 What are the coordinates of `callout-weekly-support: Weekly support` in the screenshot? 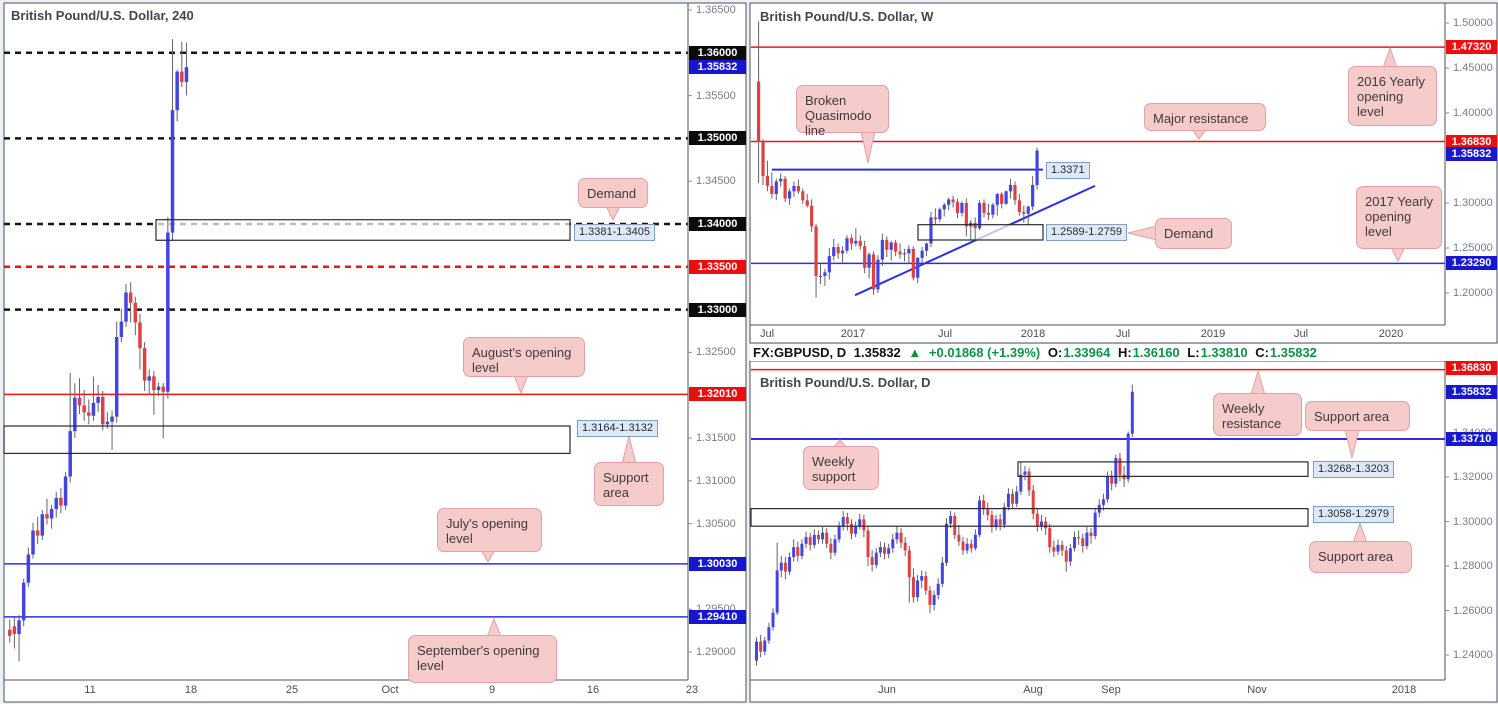 It's located at (841, 468).